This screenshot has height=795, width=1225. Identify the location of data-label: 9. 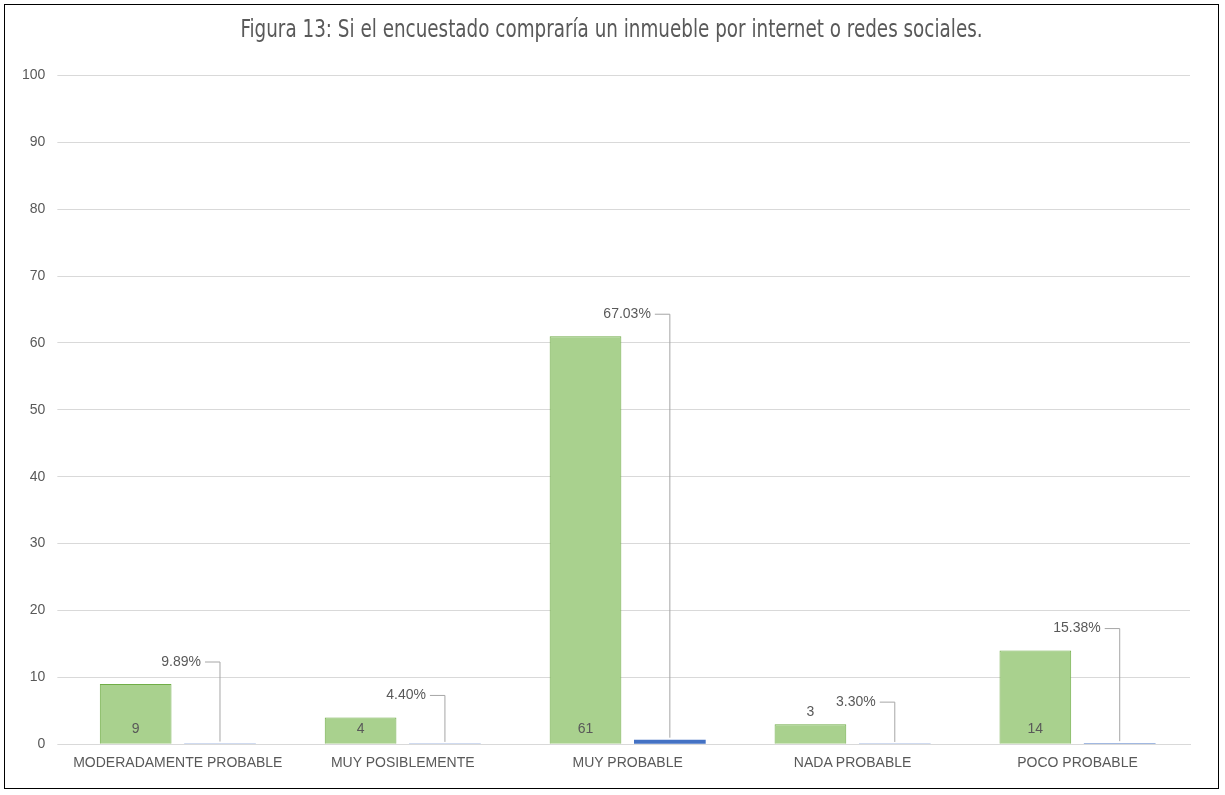
(135, 727).